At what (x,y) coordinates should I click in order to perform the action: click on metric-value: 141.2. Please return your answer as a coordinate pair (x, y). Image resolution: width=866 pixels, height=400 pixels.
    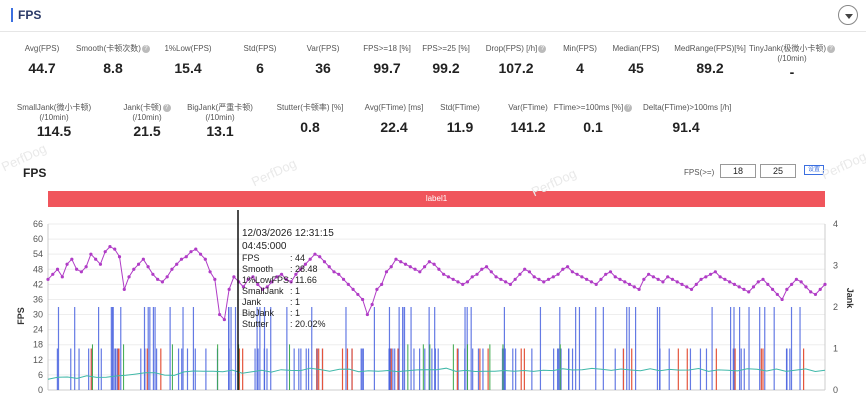
    Looking at the image, I should click on (528, 127).